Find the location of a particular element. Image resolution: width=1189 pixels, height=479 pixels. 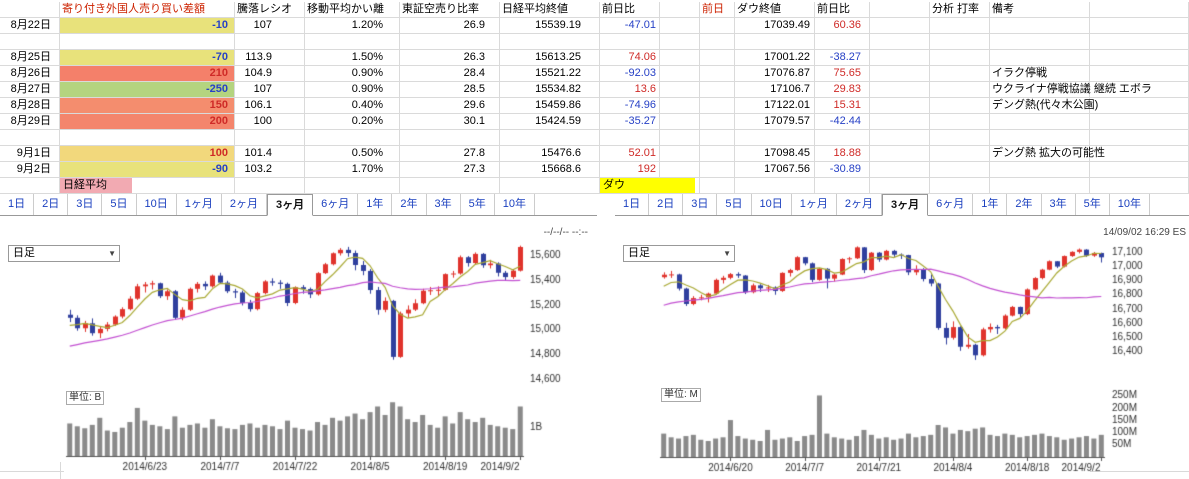

cell-nikkei-close: 15534.82 is located at coordinates (550, 90).